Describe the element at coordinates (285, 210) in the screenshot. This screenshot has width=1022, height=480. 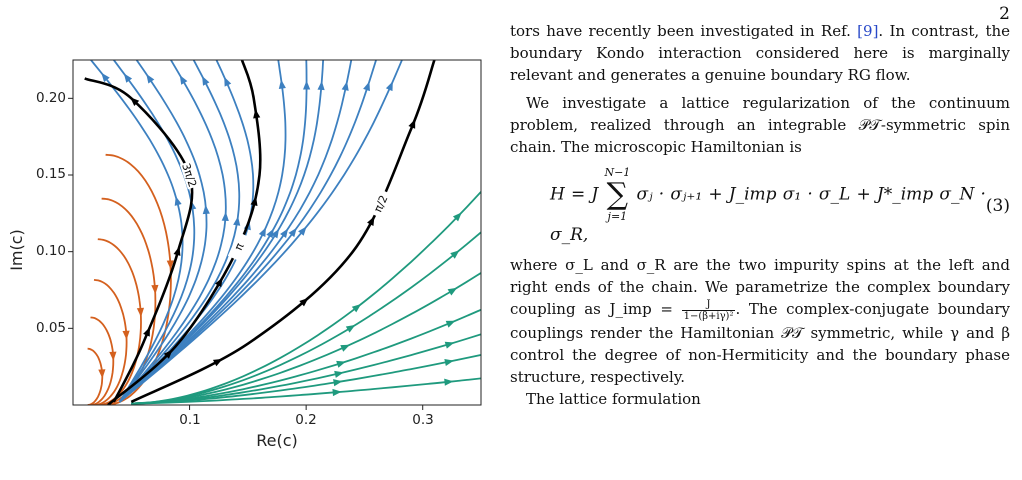
I see `curve-labels: 3π/2ππ/2` at that location.